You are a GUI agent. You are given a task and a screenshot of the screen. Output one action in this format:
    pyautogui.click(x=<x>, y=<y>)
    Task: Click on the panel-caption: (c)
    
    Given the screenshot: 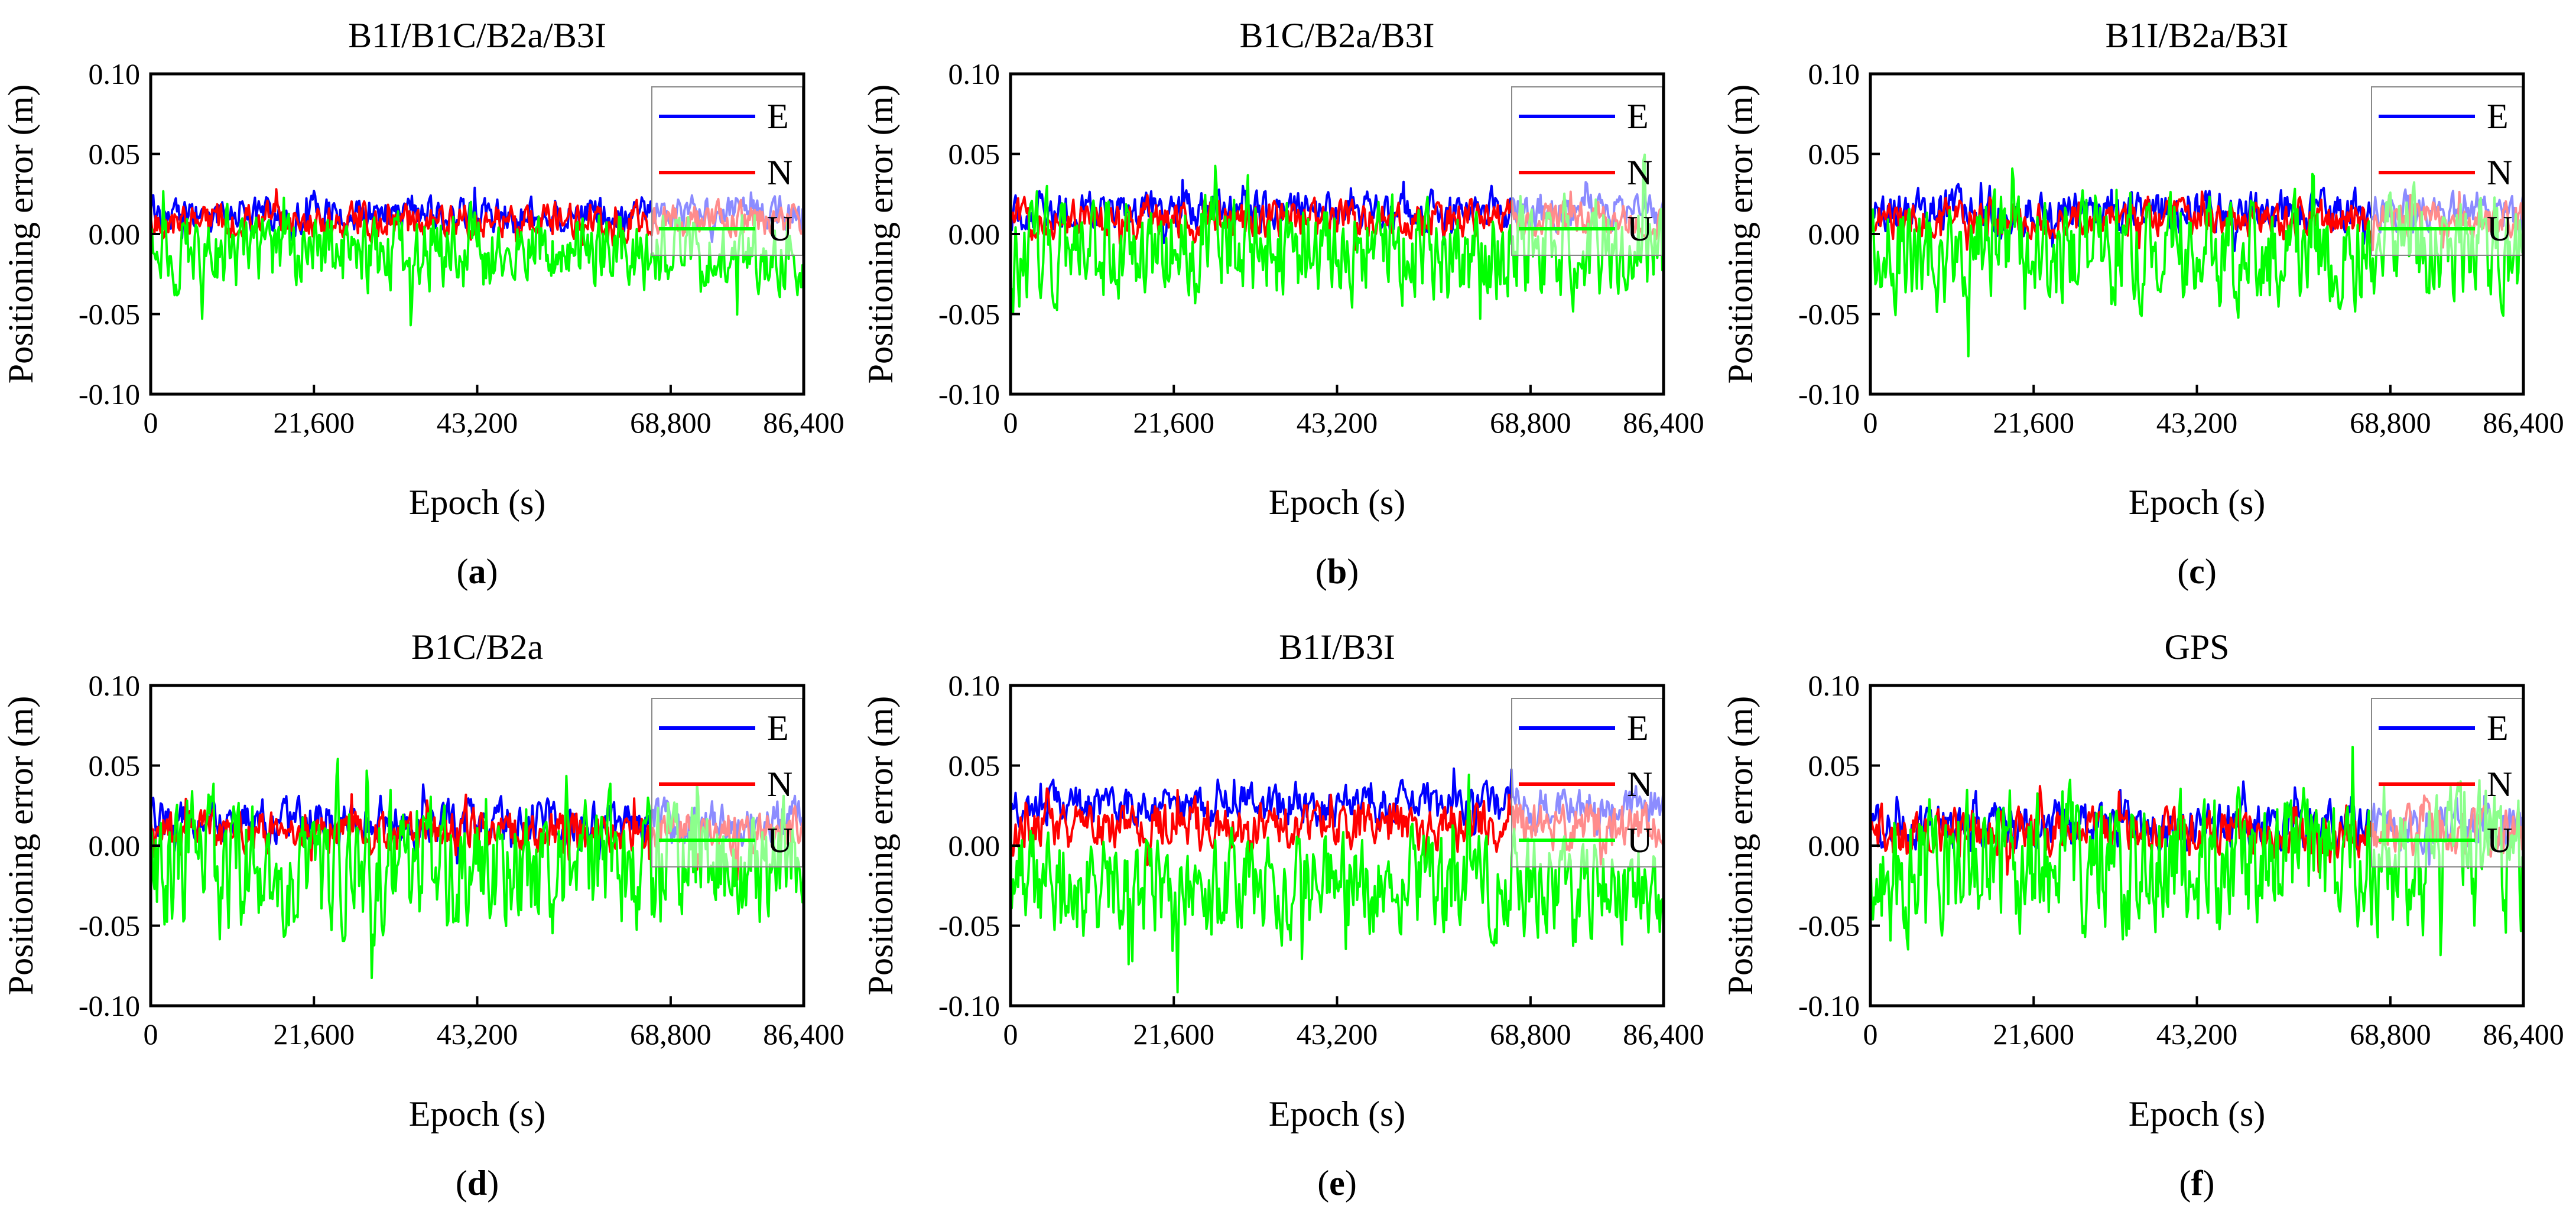 What is the action you would take?
    pyautogui.click(x=2197, y=571)
    